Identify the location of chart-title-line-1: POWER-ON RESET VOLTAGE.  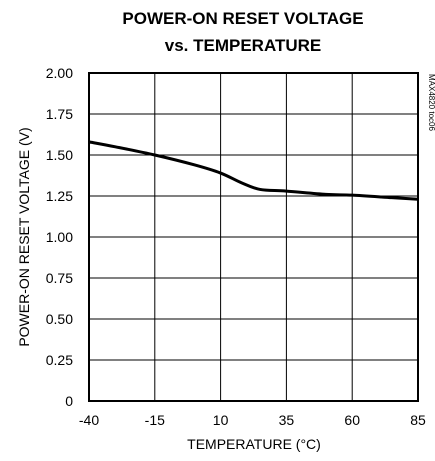
(242, 18).